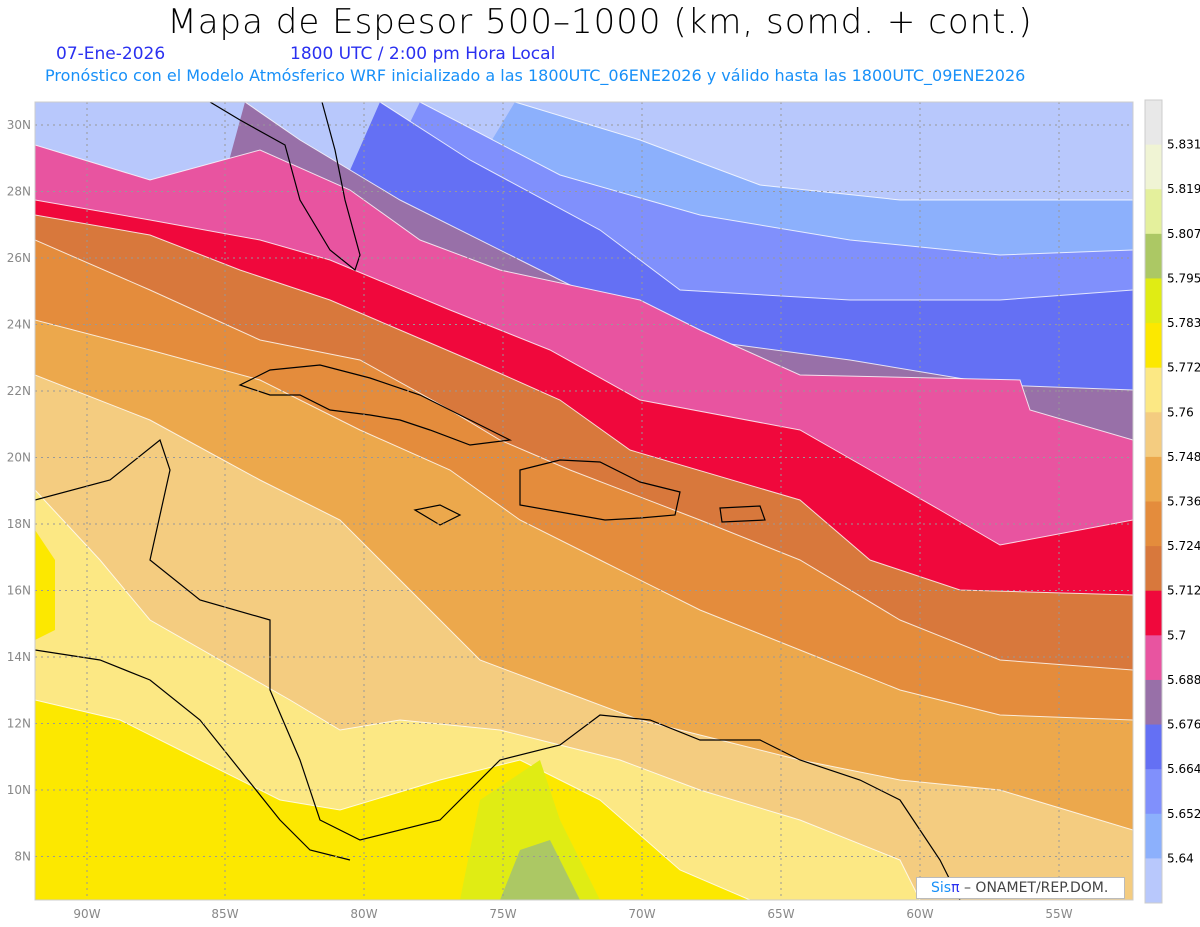 This screenshot has width=1200, height=927. I want to click on lat-tick-label: 16N, so click(19, 591).